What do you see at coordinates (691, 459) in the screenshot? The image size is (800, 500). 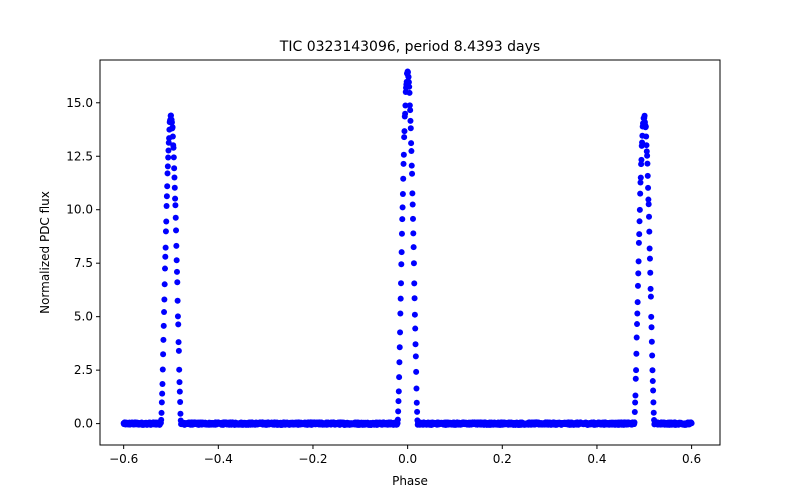 I see `x-tick-label: 0.6` at bounding box center [691, 459].